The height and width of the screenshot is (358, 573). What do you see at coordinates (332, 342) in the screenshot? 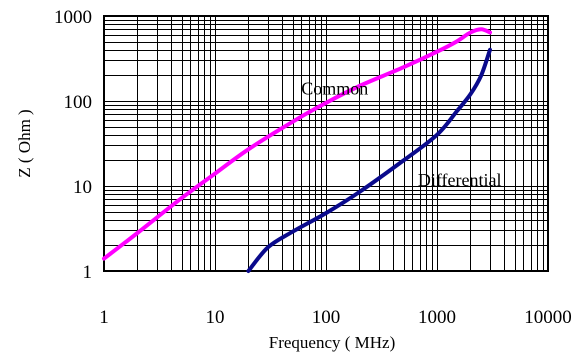
I see `x-axis-title: Frequency ( MHz)` at bounding box center [332, 342].